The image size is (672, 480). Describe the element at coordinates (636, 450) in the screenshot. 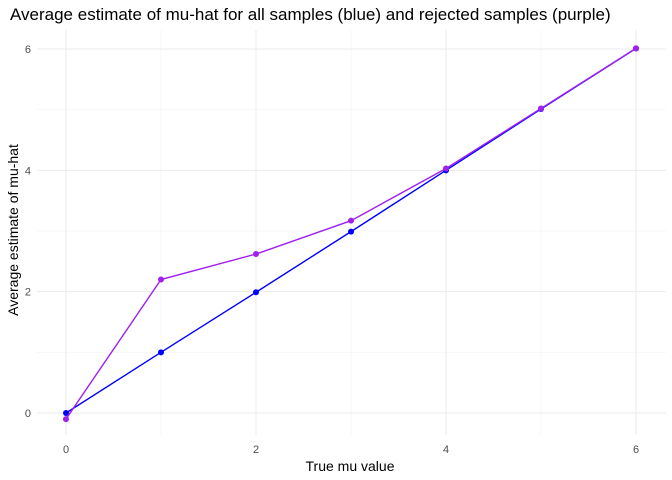

I see `x-tick-label: 6` at that location.